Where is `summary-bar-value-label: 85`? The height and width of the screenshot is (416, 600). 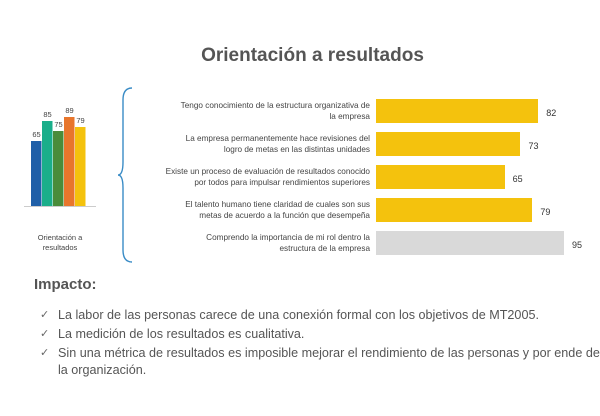 summary-bar-value-label: 85 is located at coordinates (47, 114).